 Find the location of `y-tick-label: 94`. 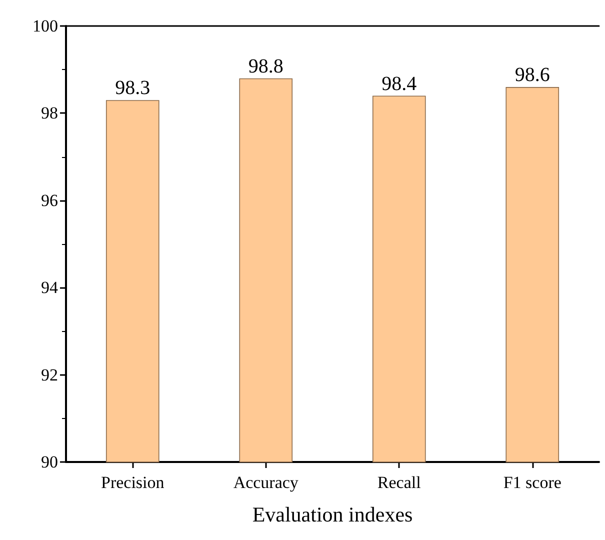

y-tick-label: 94 is located at coordinates (49, 288).